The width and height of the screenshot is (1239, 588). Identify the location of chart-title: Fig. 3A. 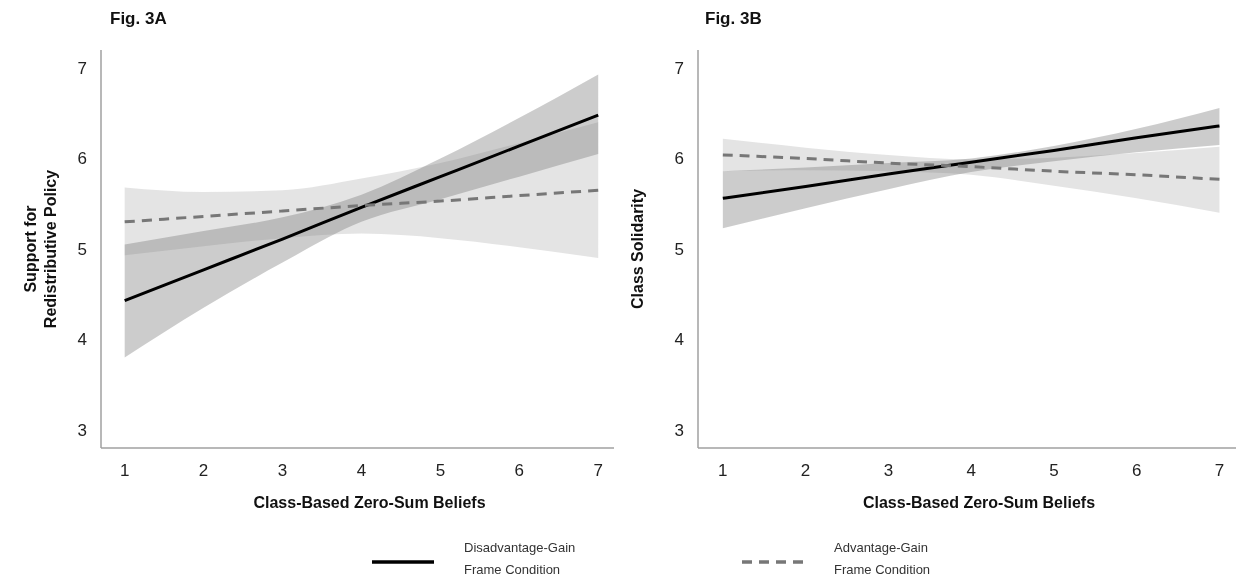
(138, 18).